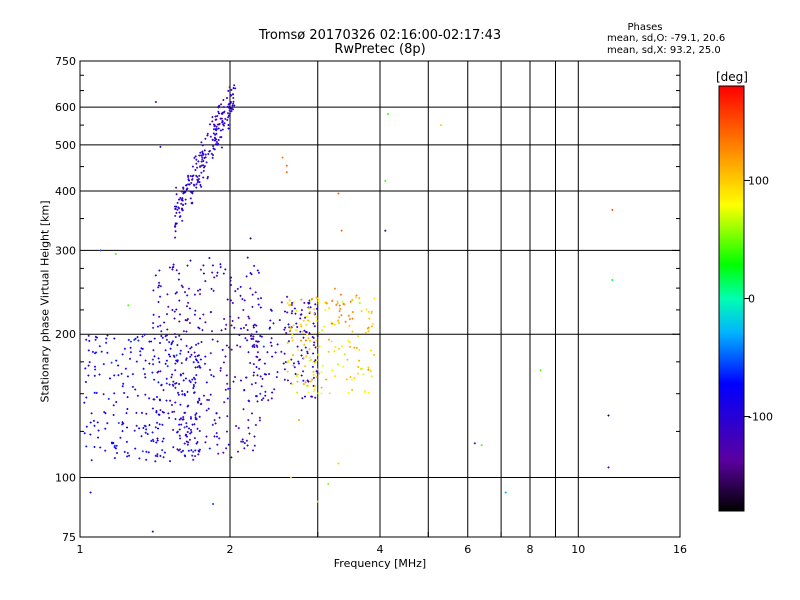 Image resolution: width=800 pixels, height=600 pixels. What do you see at coordinates (80, 549) in the screenshot?
I see `x-tick-label: 1` at bounding box center [80, 549].